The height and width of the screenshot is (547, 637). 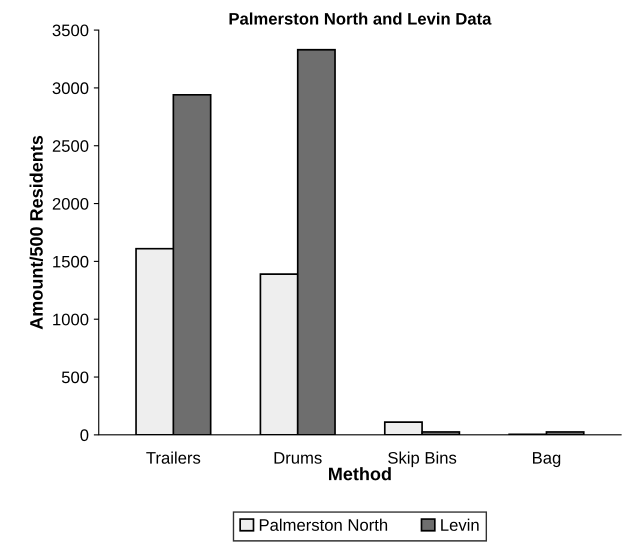 I want to click on y-tick-label: 0, so click(x=84, y=435).